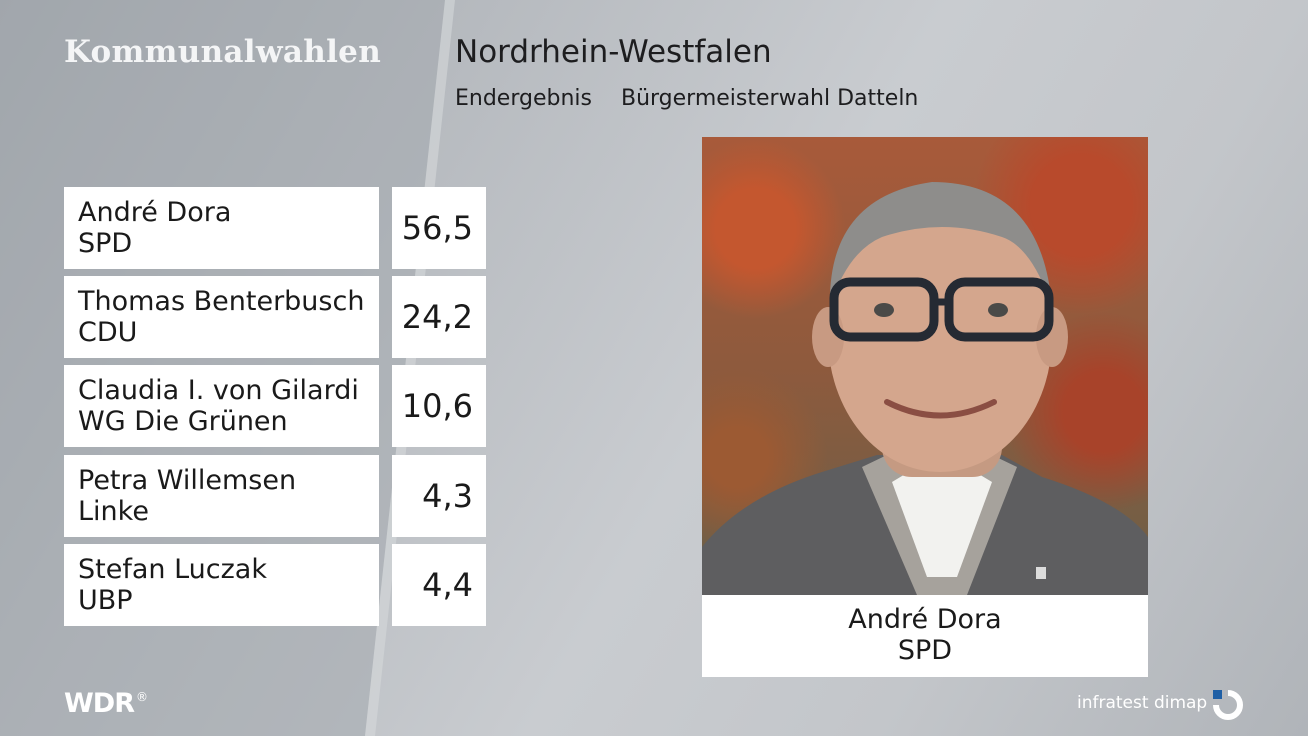 The height and width of the screenshot is (736, 1308). Describe the element at coordinates (155, 212) in the screenshot. I see `candidate-name: André Dora` at that location.